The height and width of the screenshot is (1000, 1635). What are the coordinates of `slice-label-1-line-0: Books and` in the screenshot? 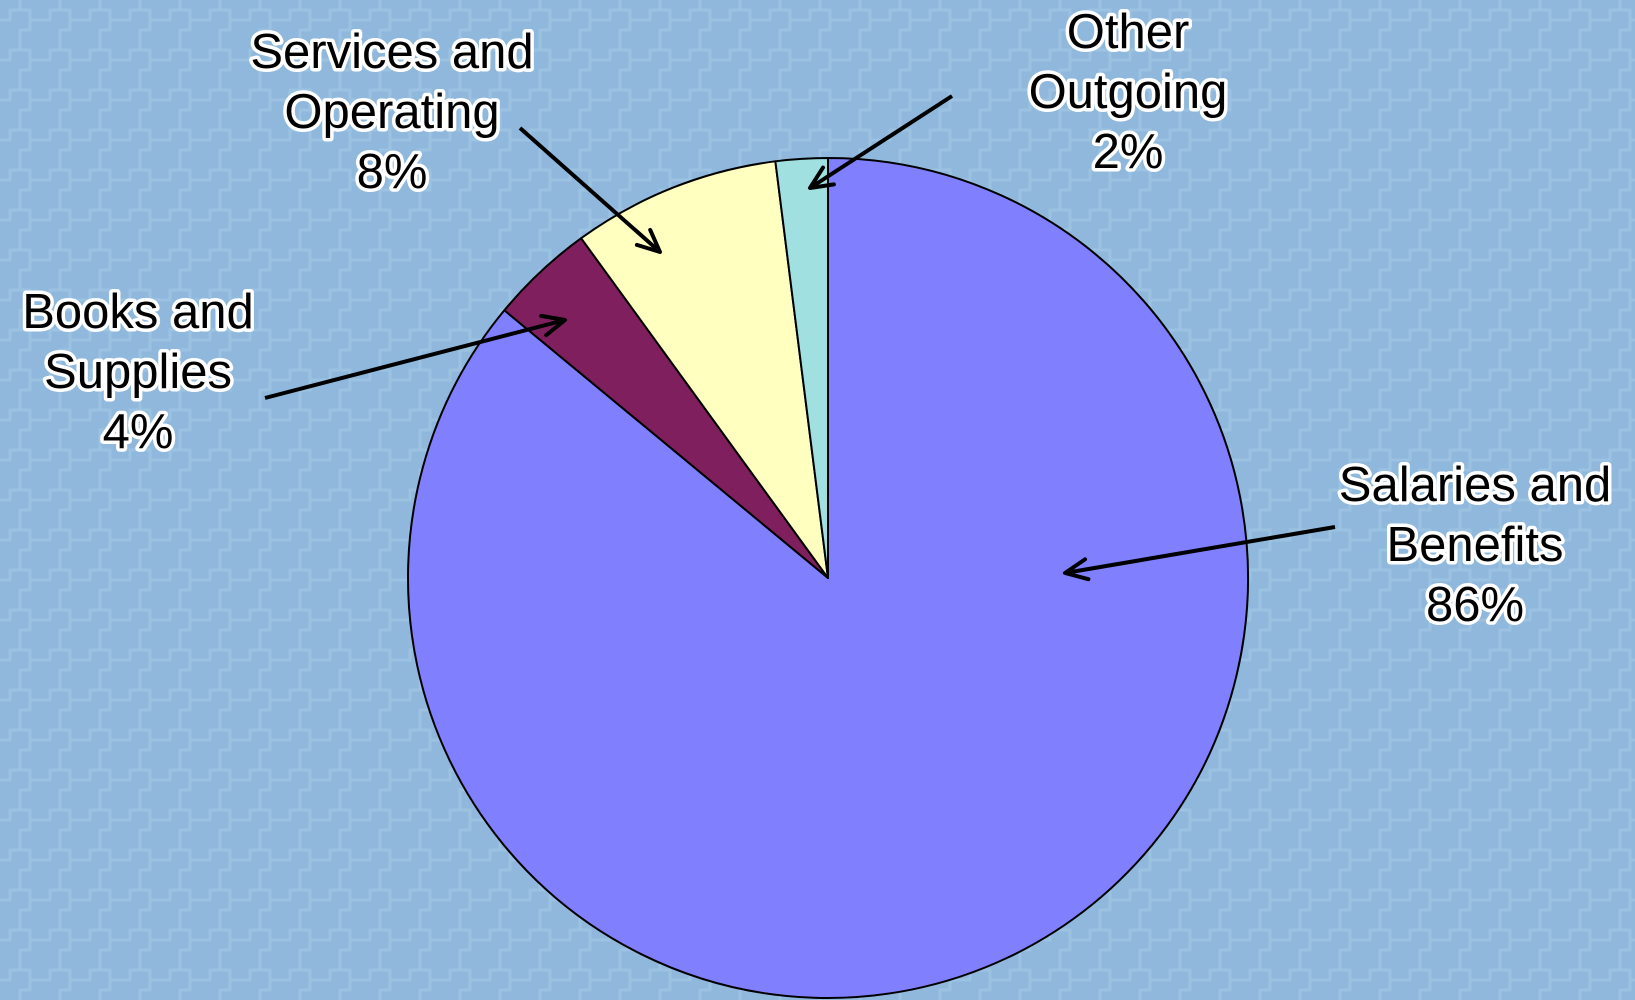 It's located at (138, 312).